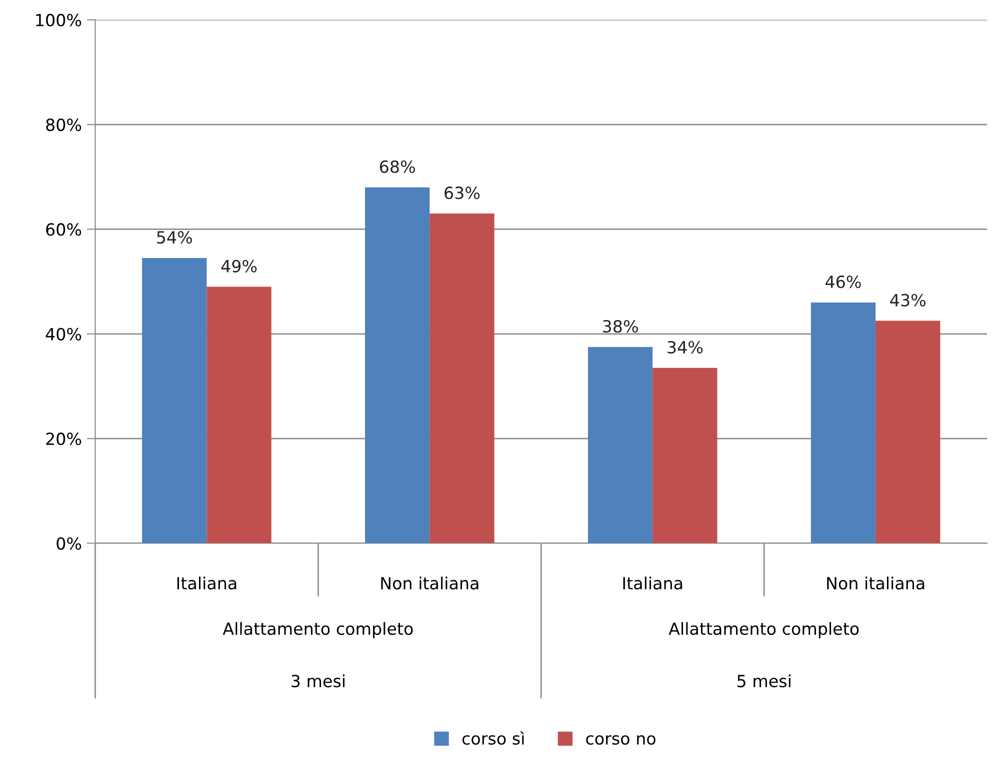 The width and height of the screenshot is (992, 763). What do you see at coordinates (318, 681) in the screenshot?
I see `text: 3 mesi` at bounding box center [318, 681].